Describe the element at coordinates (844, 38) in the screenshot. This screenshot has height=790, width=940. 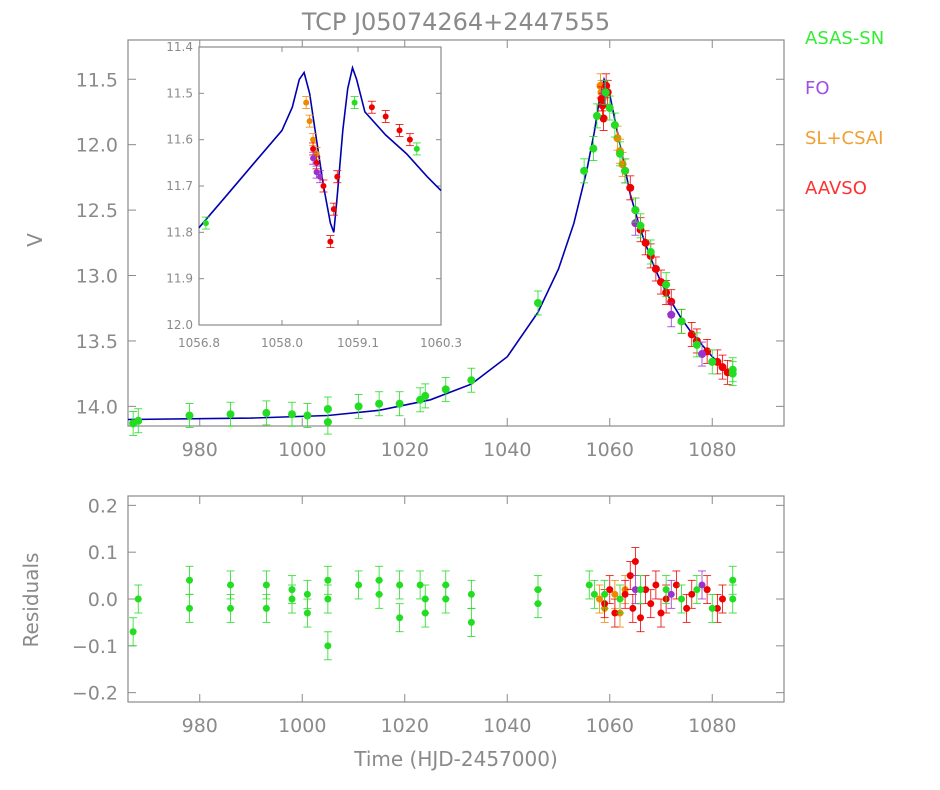
I see `legend-asassn: ASAS-SN` at that location.